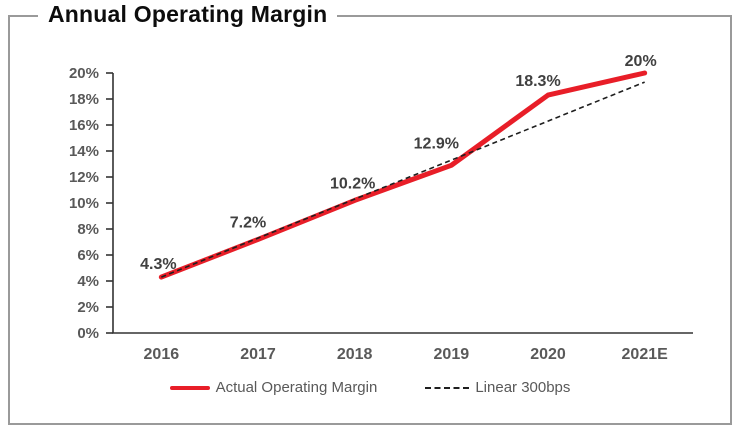  What do you see at coordinates (258, 354) in the screenshot?
I see `x-tick-label: 2017` at bounding box center [258, 354].